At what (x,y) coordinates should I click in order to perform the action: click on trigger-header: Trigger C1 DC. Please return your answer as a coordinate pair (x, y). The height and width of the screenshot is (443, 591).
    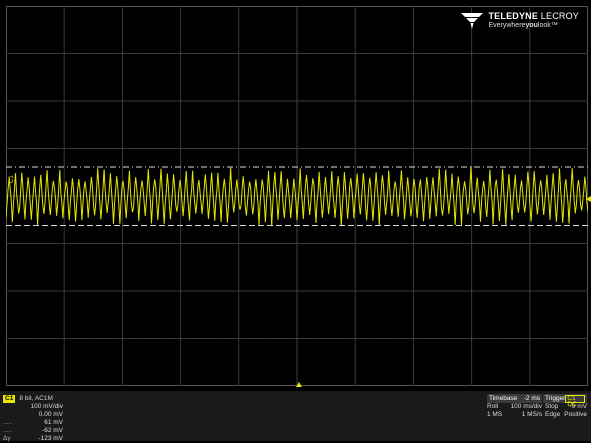
    Looking at the image, I should click on (565, 401).